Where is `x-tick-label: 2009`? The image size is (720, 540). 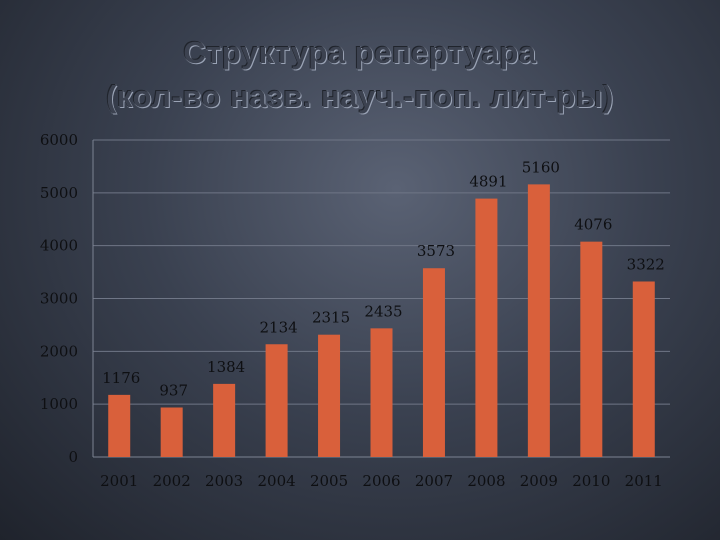
x-tick-label: 2009 is located at coordinates (539, 481).